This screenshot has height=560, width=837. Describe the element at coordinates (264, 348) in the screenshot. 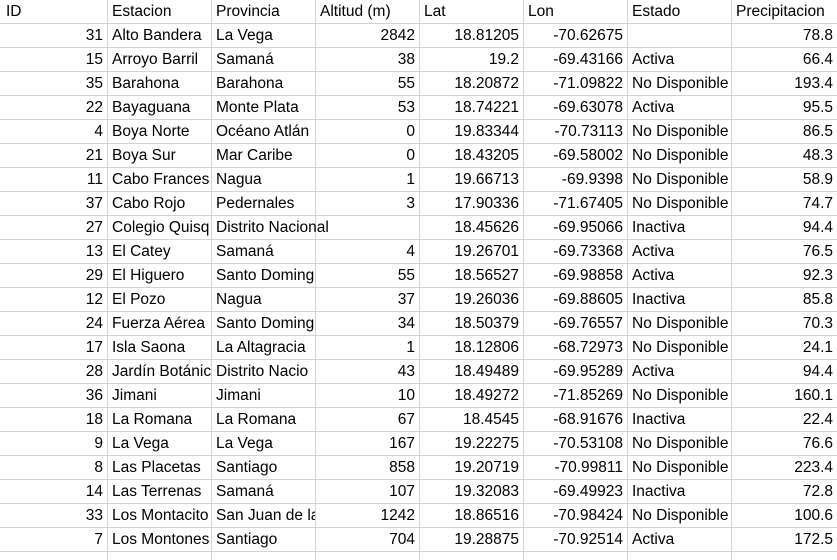

I see `cell-provincia: La Altagracia` at that location.